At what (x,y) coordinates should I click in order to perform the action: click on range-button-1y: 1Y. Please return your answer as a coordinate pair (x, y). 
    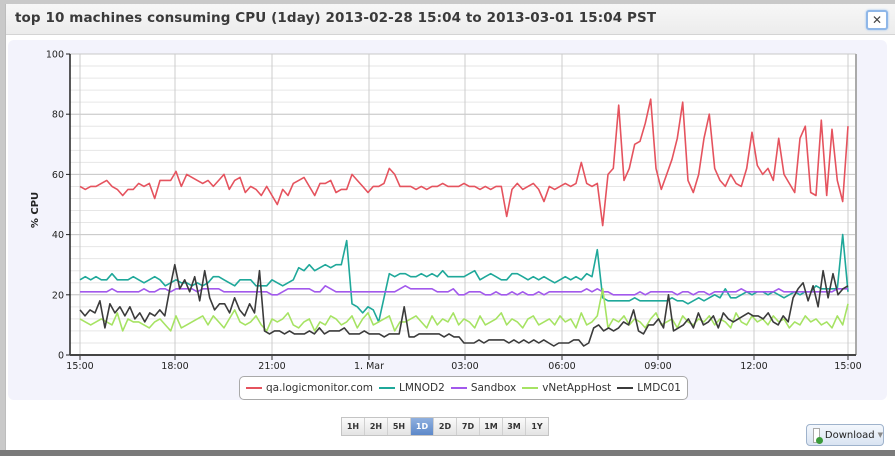
    Looking at the image, I should click on (537, 426).